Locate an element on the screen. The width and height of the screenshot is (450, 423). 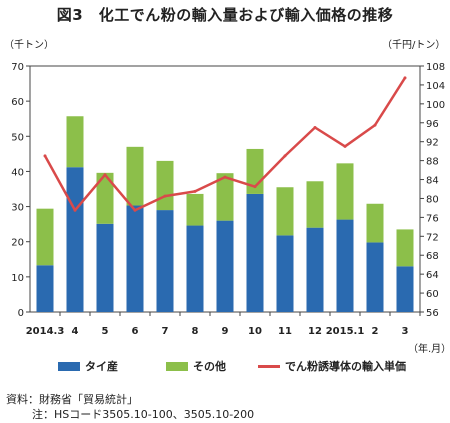
x-tick-label: 4 is located at coordinates (75, 331).